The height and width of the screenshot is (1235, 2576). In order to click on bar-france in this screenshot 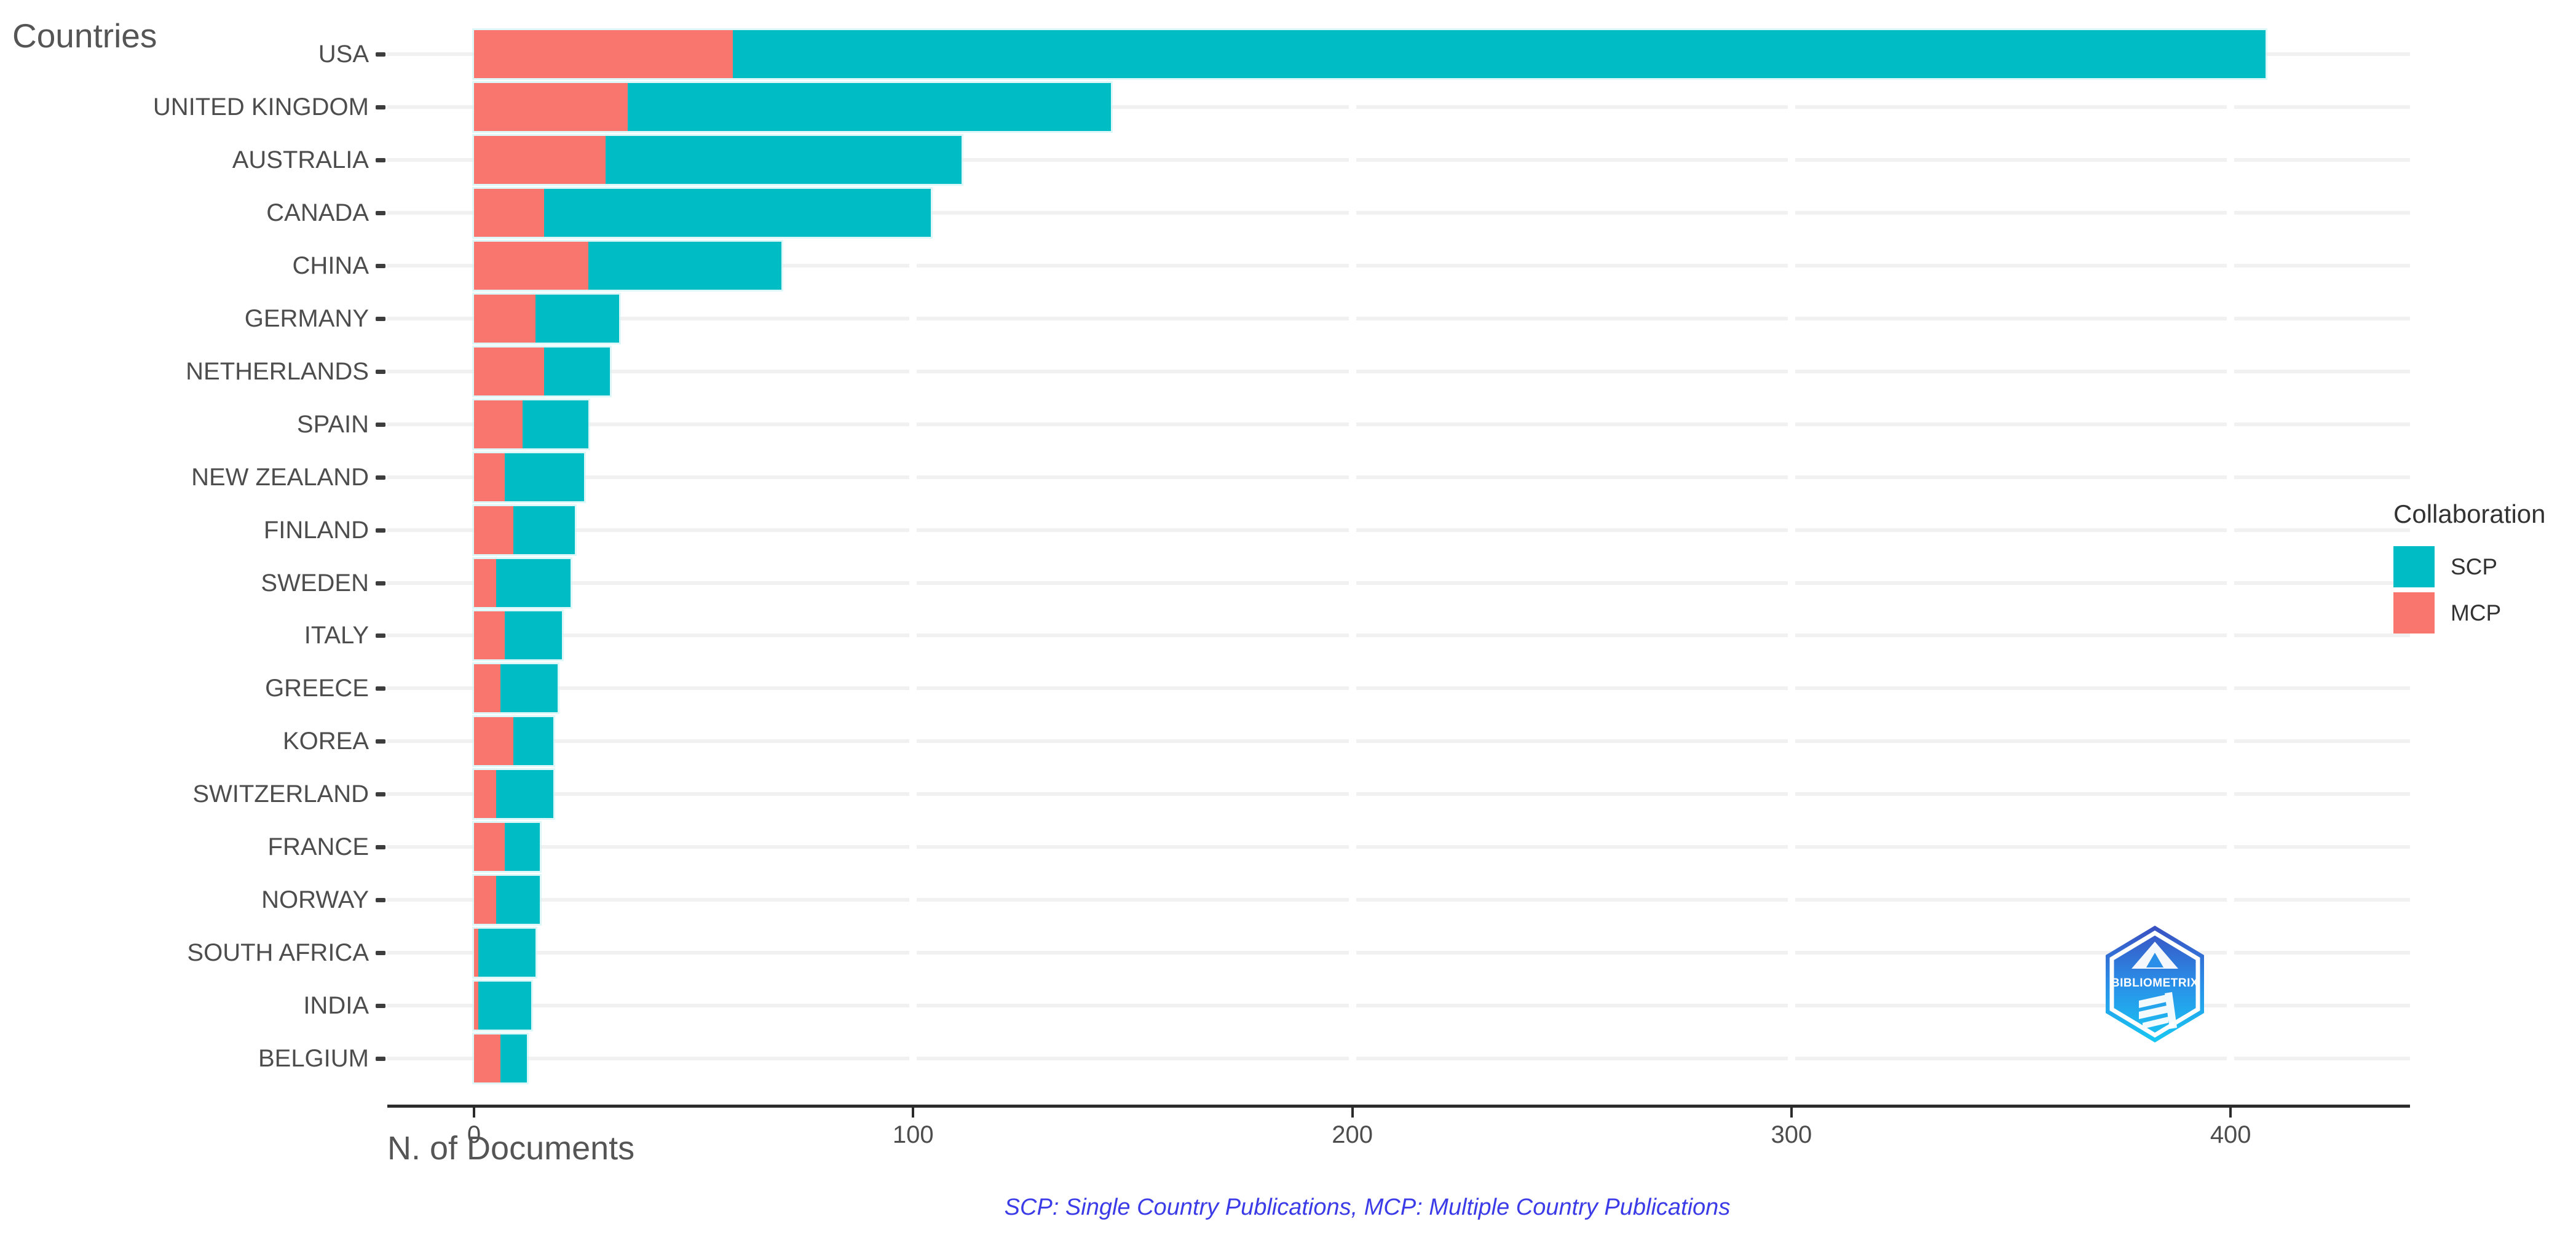, I will do `click(507, 848)`.